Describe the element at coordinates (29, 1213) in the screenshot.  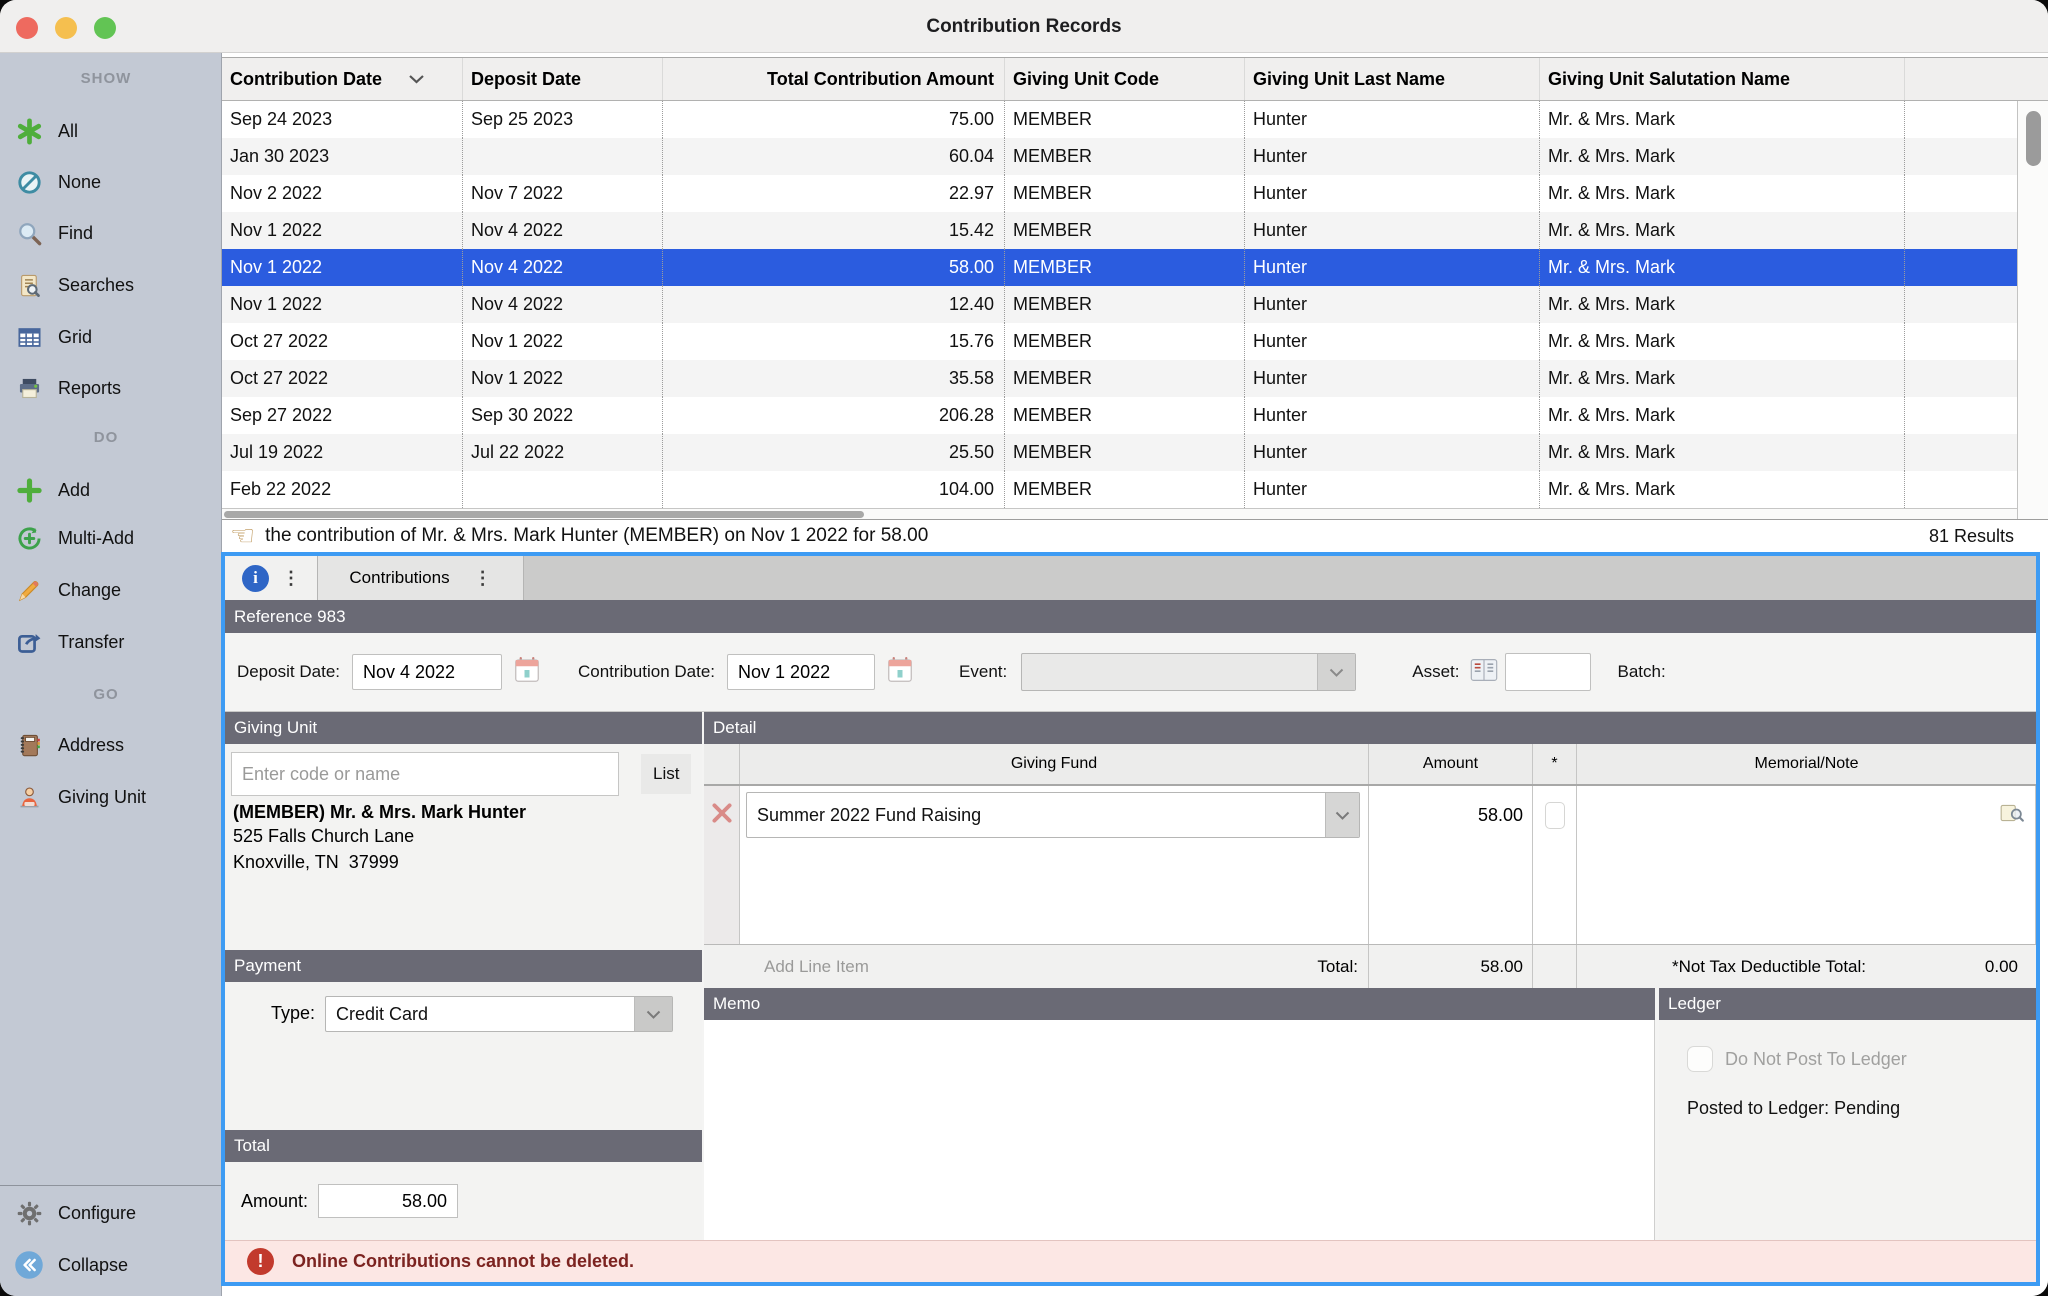
I see `gear-icon` at that location.